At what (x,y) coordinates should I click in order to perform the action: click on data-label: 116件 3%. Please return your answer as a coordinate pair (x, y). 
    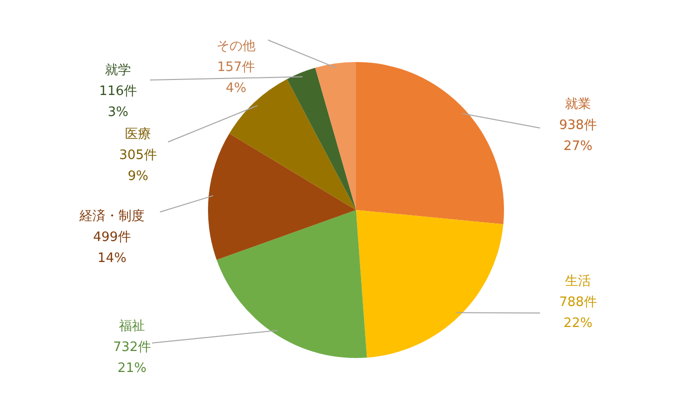
    Looking at the image, I should click on (118, 102).